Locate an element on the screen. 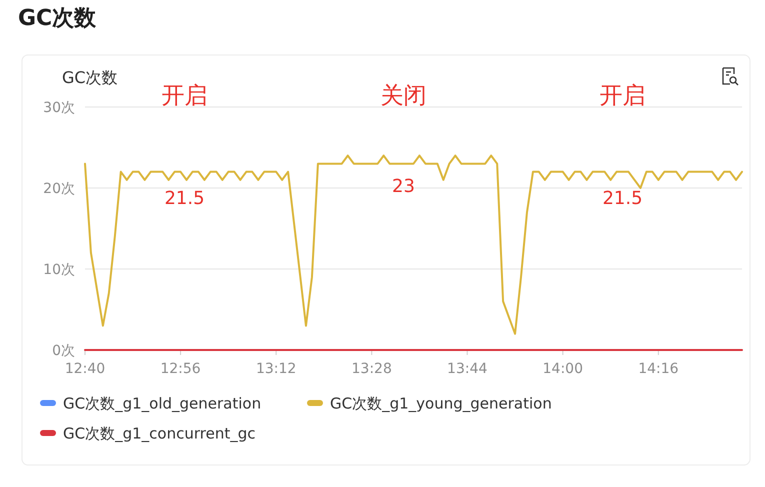  legend-label: GC次数_g1_old_generation is located at coordinates (162, 403).